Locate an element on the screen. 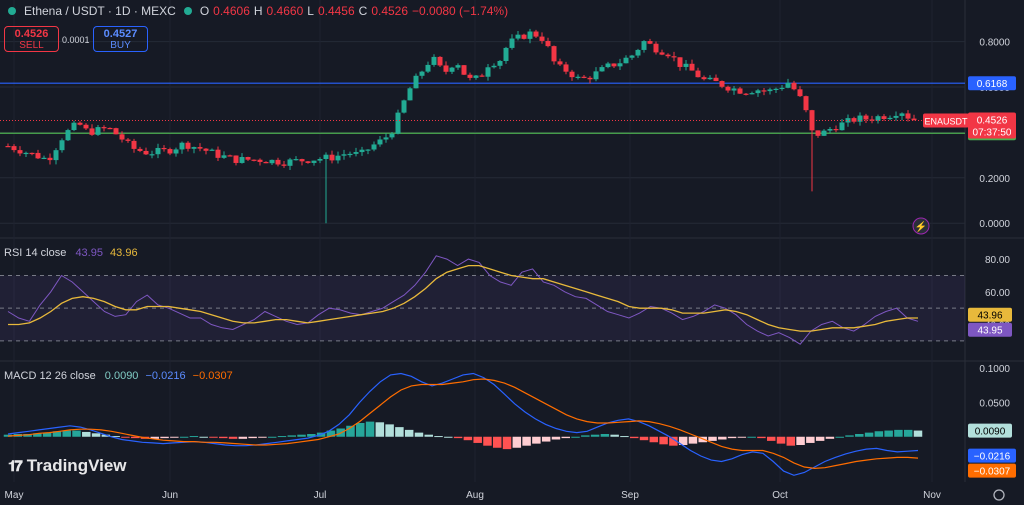 This screenshot has width=1024, height=505. rsi-legend: RSI 14 close 43.95 43.96 is located at coordinates (71, 253).